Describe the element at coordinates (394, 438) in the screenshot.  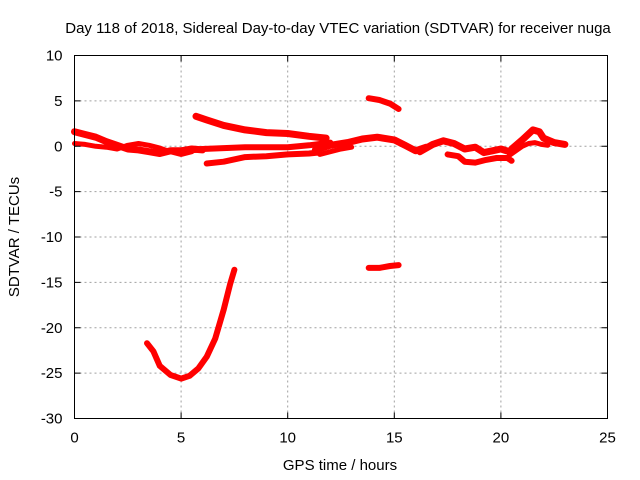
I see `x-tick-label: 15` at that location.